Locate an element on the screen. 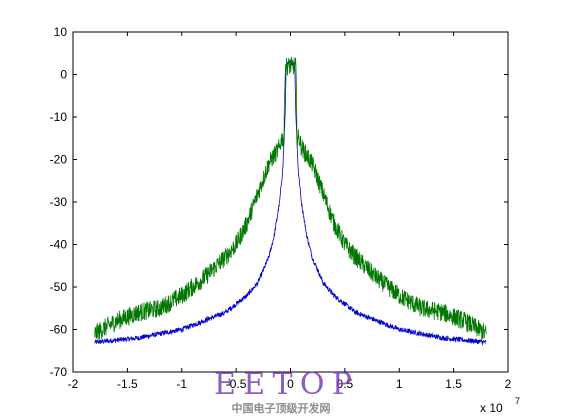  y-tick-label: 0 is located at coordinates (63, 75).